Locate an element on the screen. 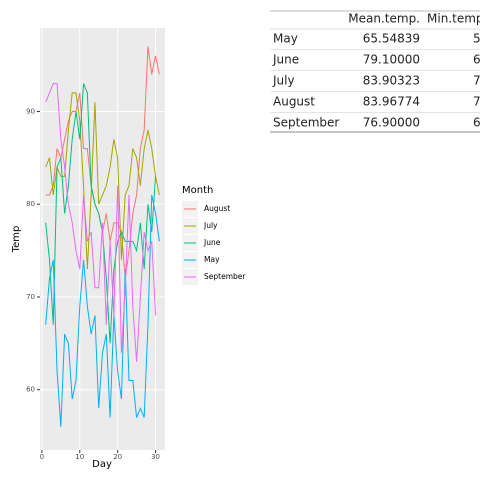  x-axis-title: Day is located at coordinates (102, 464).